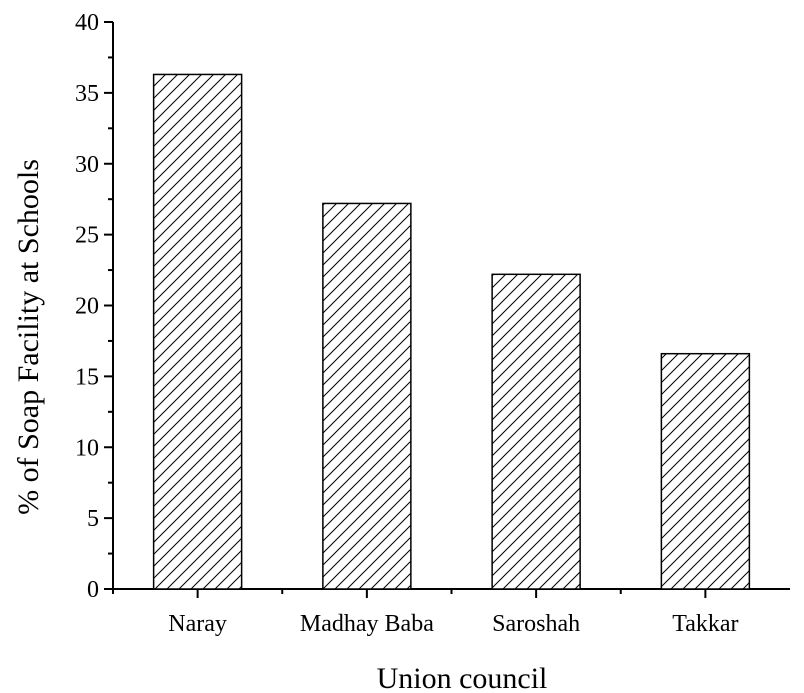 This screenshot has height=693, width=804. Describe the element at coordinates (93, 519) in the screenshot. I see `y-tick-label: 5` at that location.